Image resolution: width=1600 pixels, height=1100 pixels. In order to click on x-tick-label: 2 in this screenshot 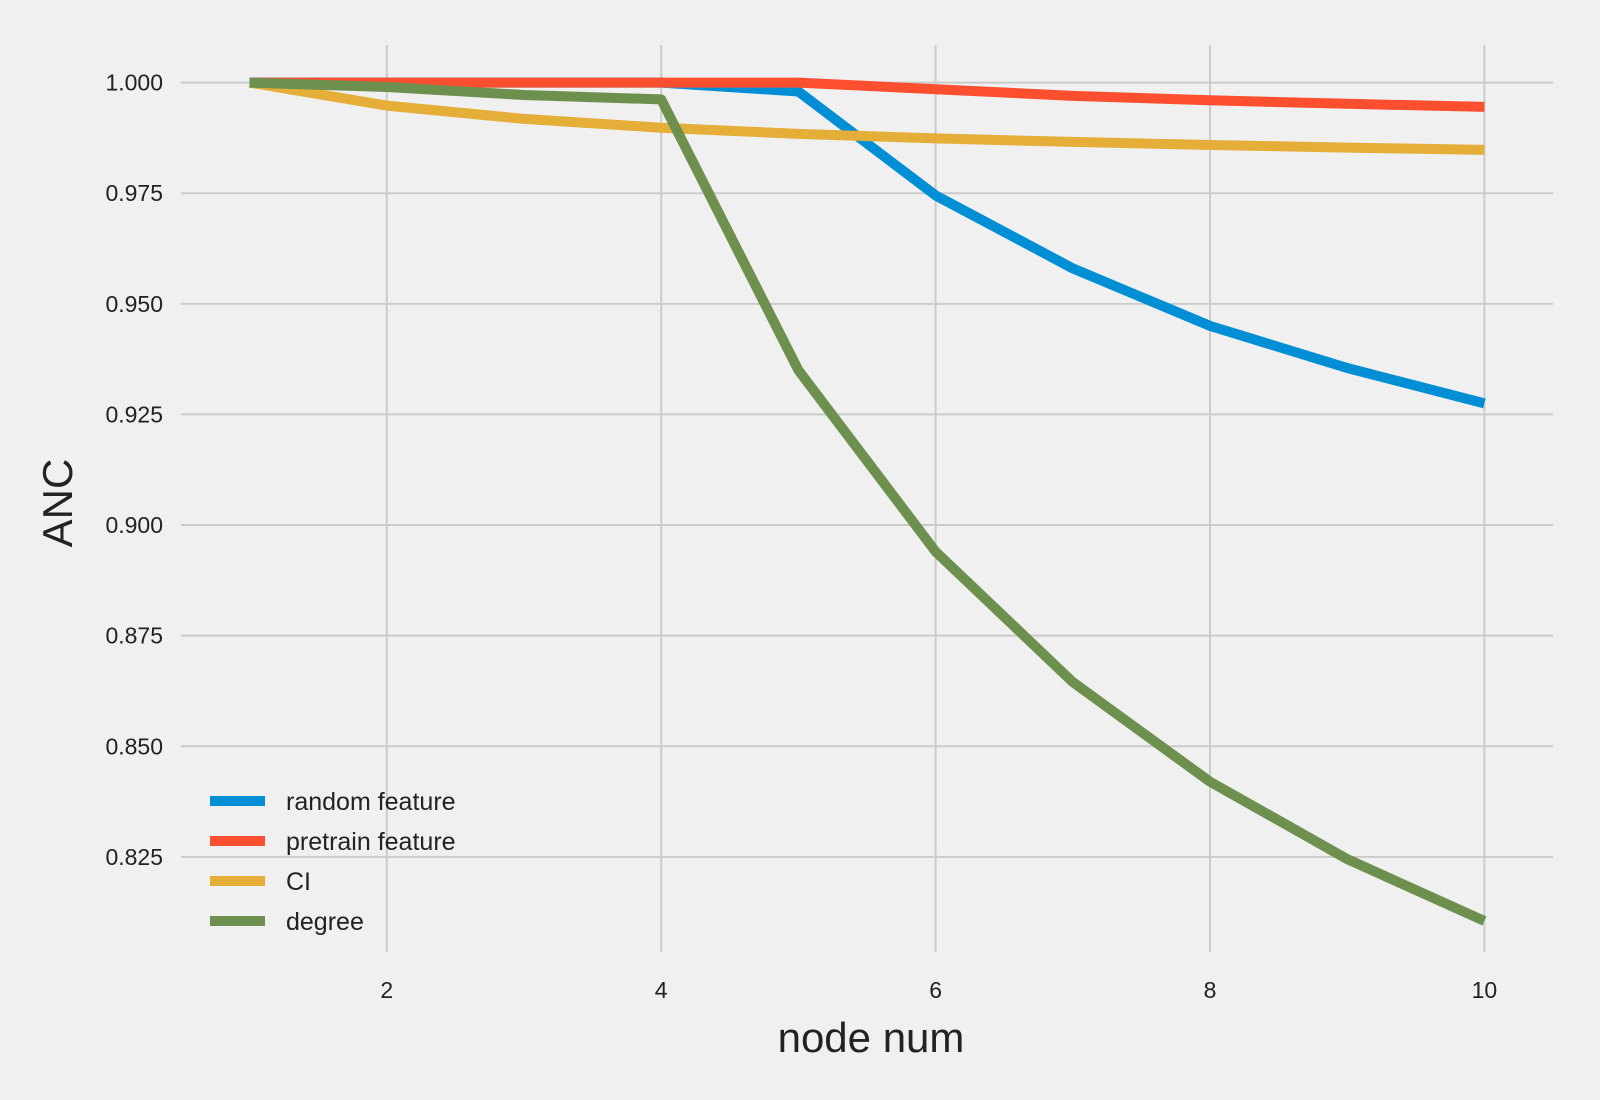, I will do `click(386, 990)`.